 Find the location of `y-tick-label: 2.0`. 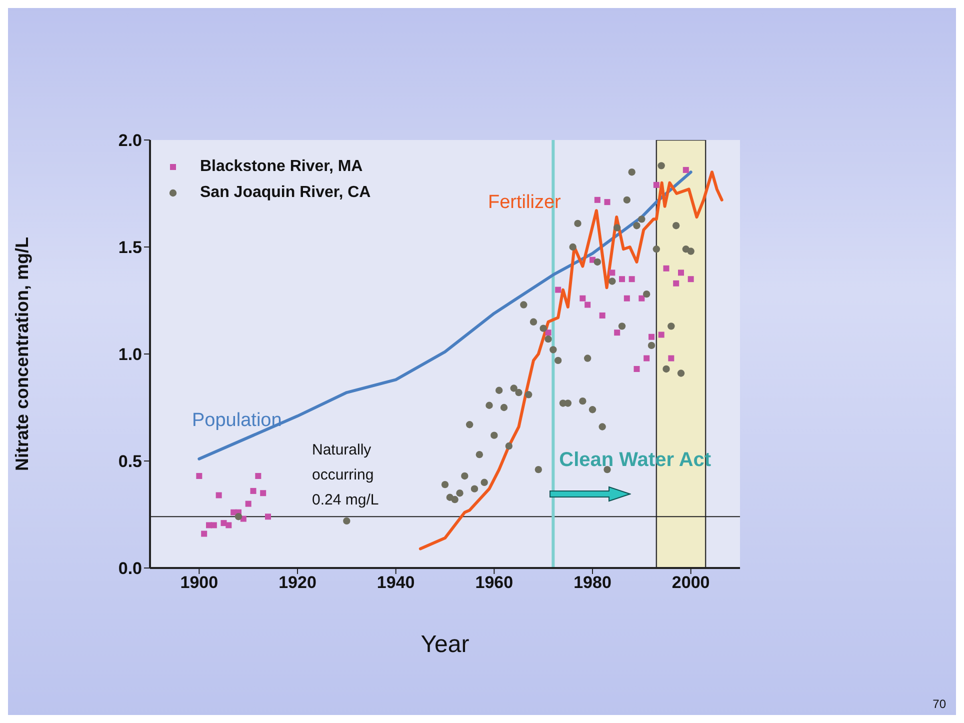

y-tick-label: 2.0 is located at coordinates (130, 140).